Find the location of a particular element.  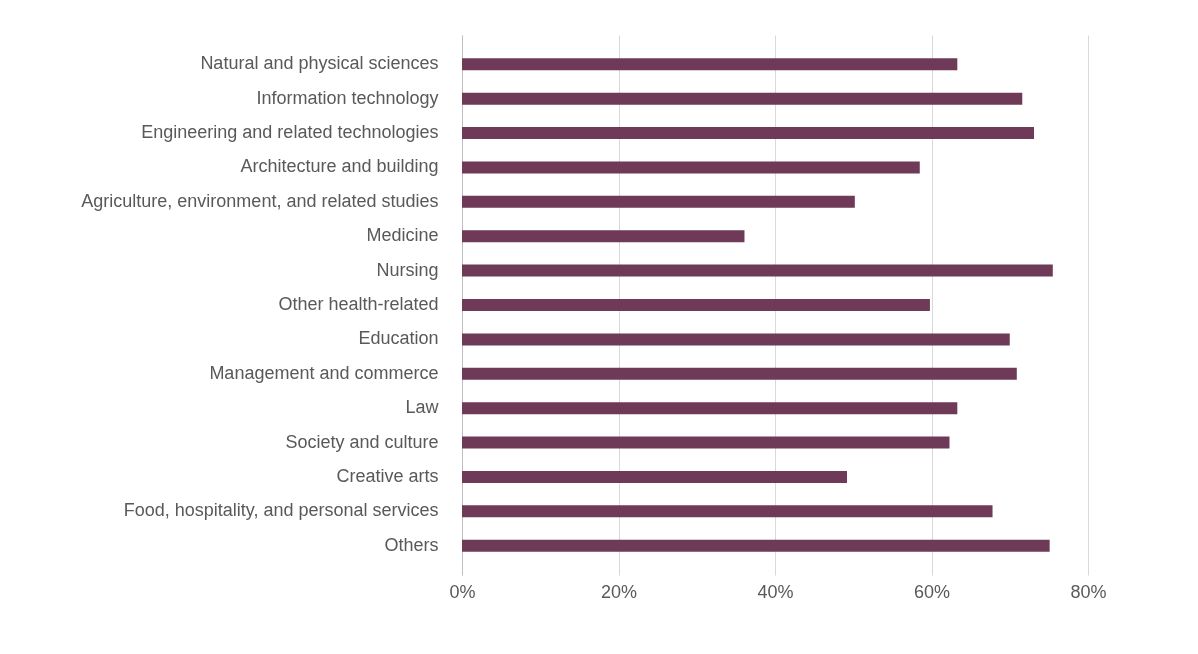

y-tick-label: Information technology is located at coordinates (347, 97).